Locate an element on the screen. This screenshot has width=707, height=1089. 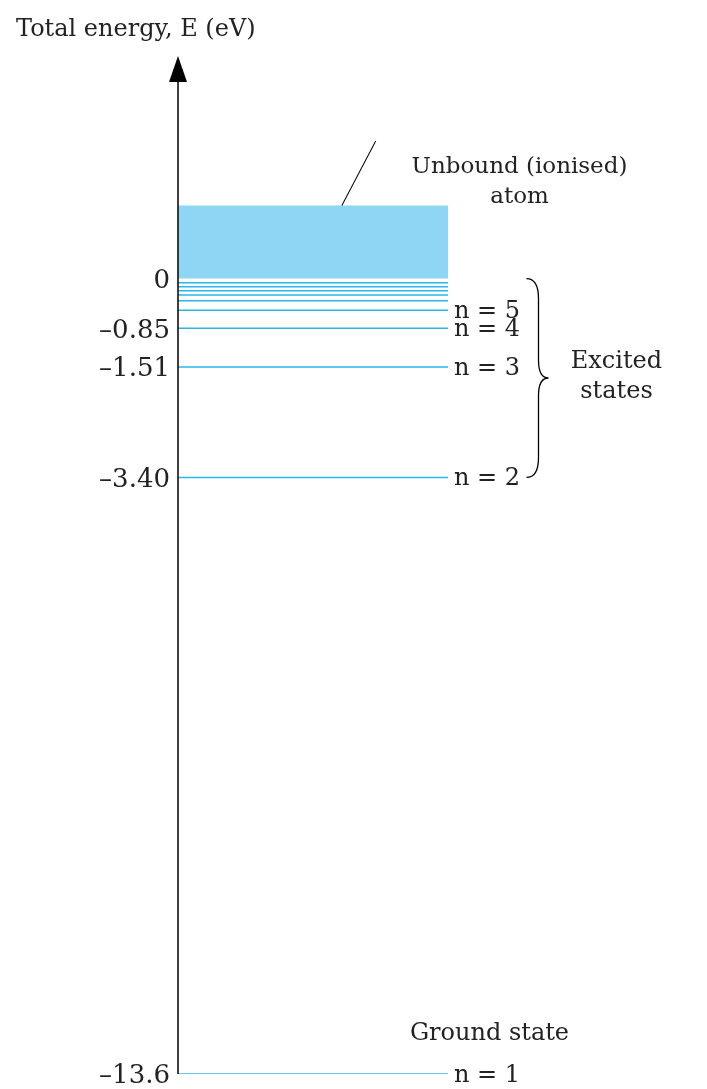
y-tick-label: 0 is located at coordinates (161, 278).